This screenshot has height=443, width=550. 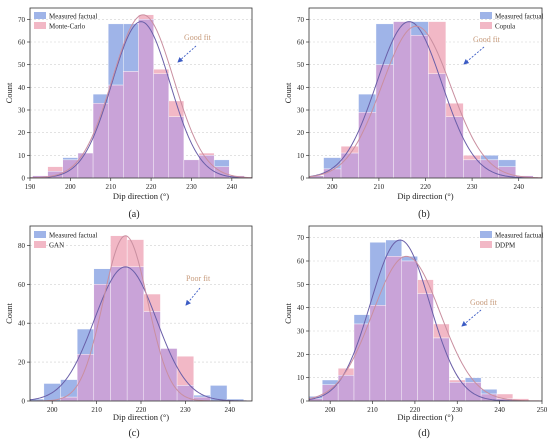 What do you see at coordinates (198, 278) in the screenshot?
I see `fit-annotation: Poor fit` at bounding box center [198, 278].